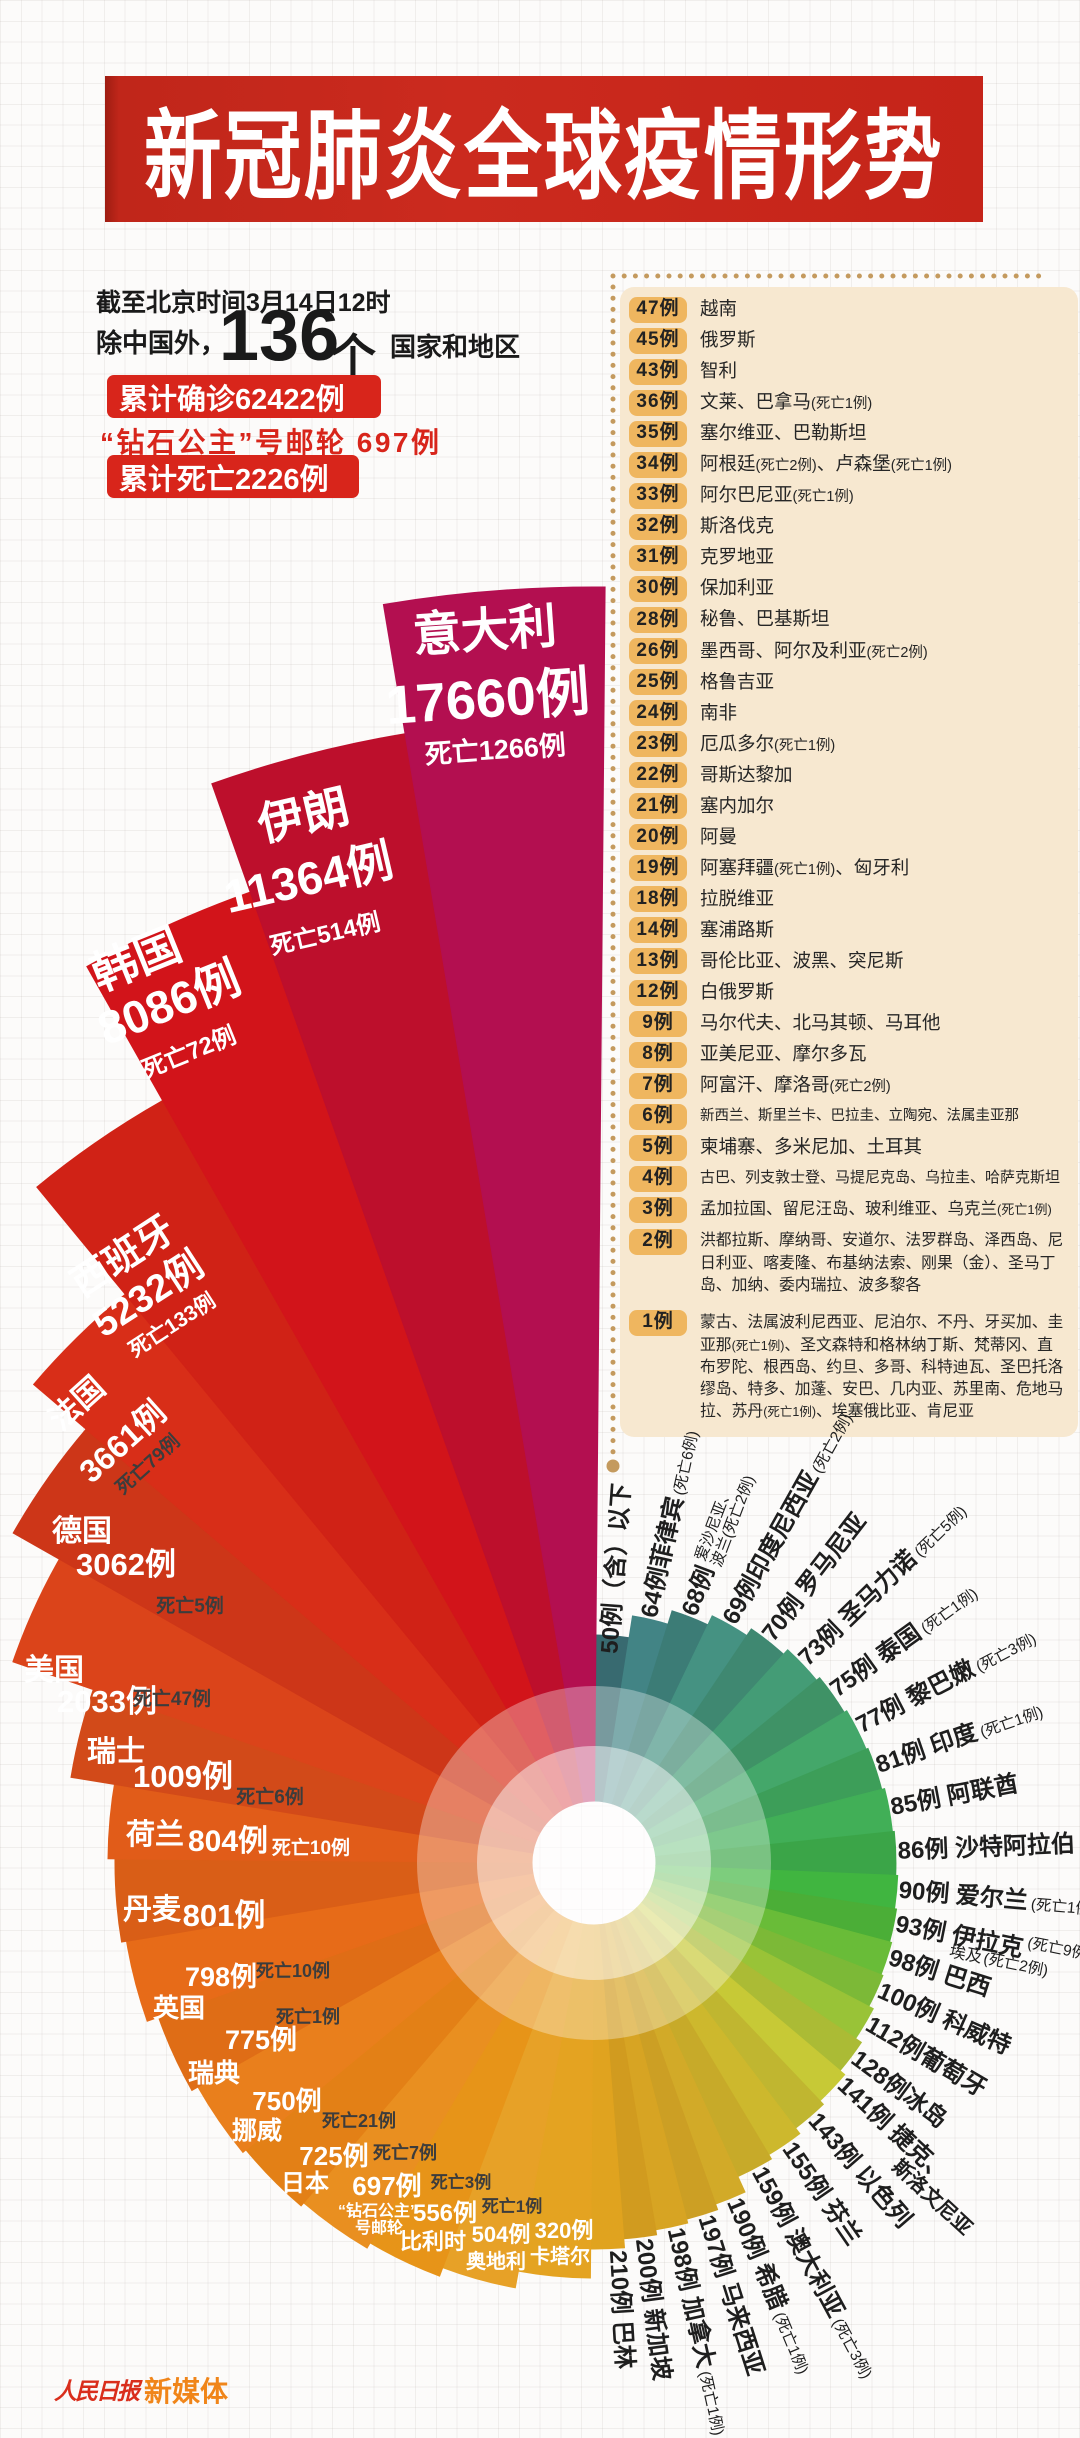 This screenshot has height=2438, width=1080. I want to click on svg-text: 556例, so click(445, 2213).